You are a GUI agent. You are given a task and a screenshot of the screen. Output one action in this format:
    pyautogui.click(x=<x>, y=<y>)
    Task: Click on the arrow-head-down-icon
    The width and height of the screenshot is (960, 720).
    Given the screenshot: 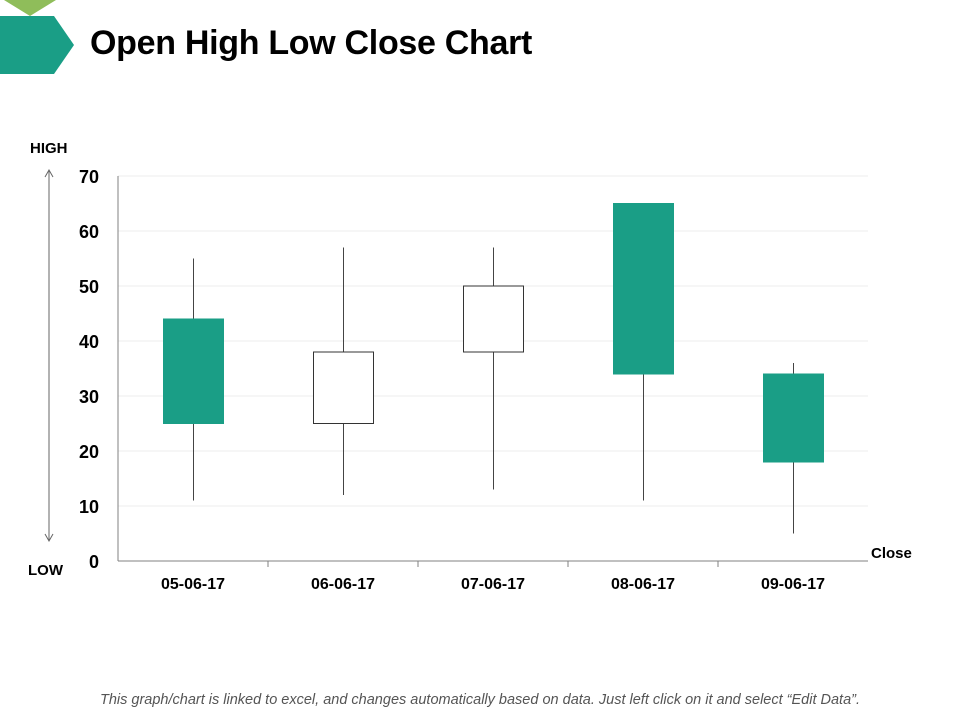 What is the action you would take?
    pyautogui.click(x=49, y=538)
    